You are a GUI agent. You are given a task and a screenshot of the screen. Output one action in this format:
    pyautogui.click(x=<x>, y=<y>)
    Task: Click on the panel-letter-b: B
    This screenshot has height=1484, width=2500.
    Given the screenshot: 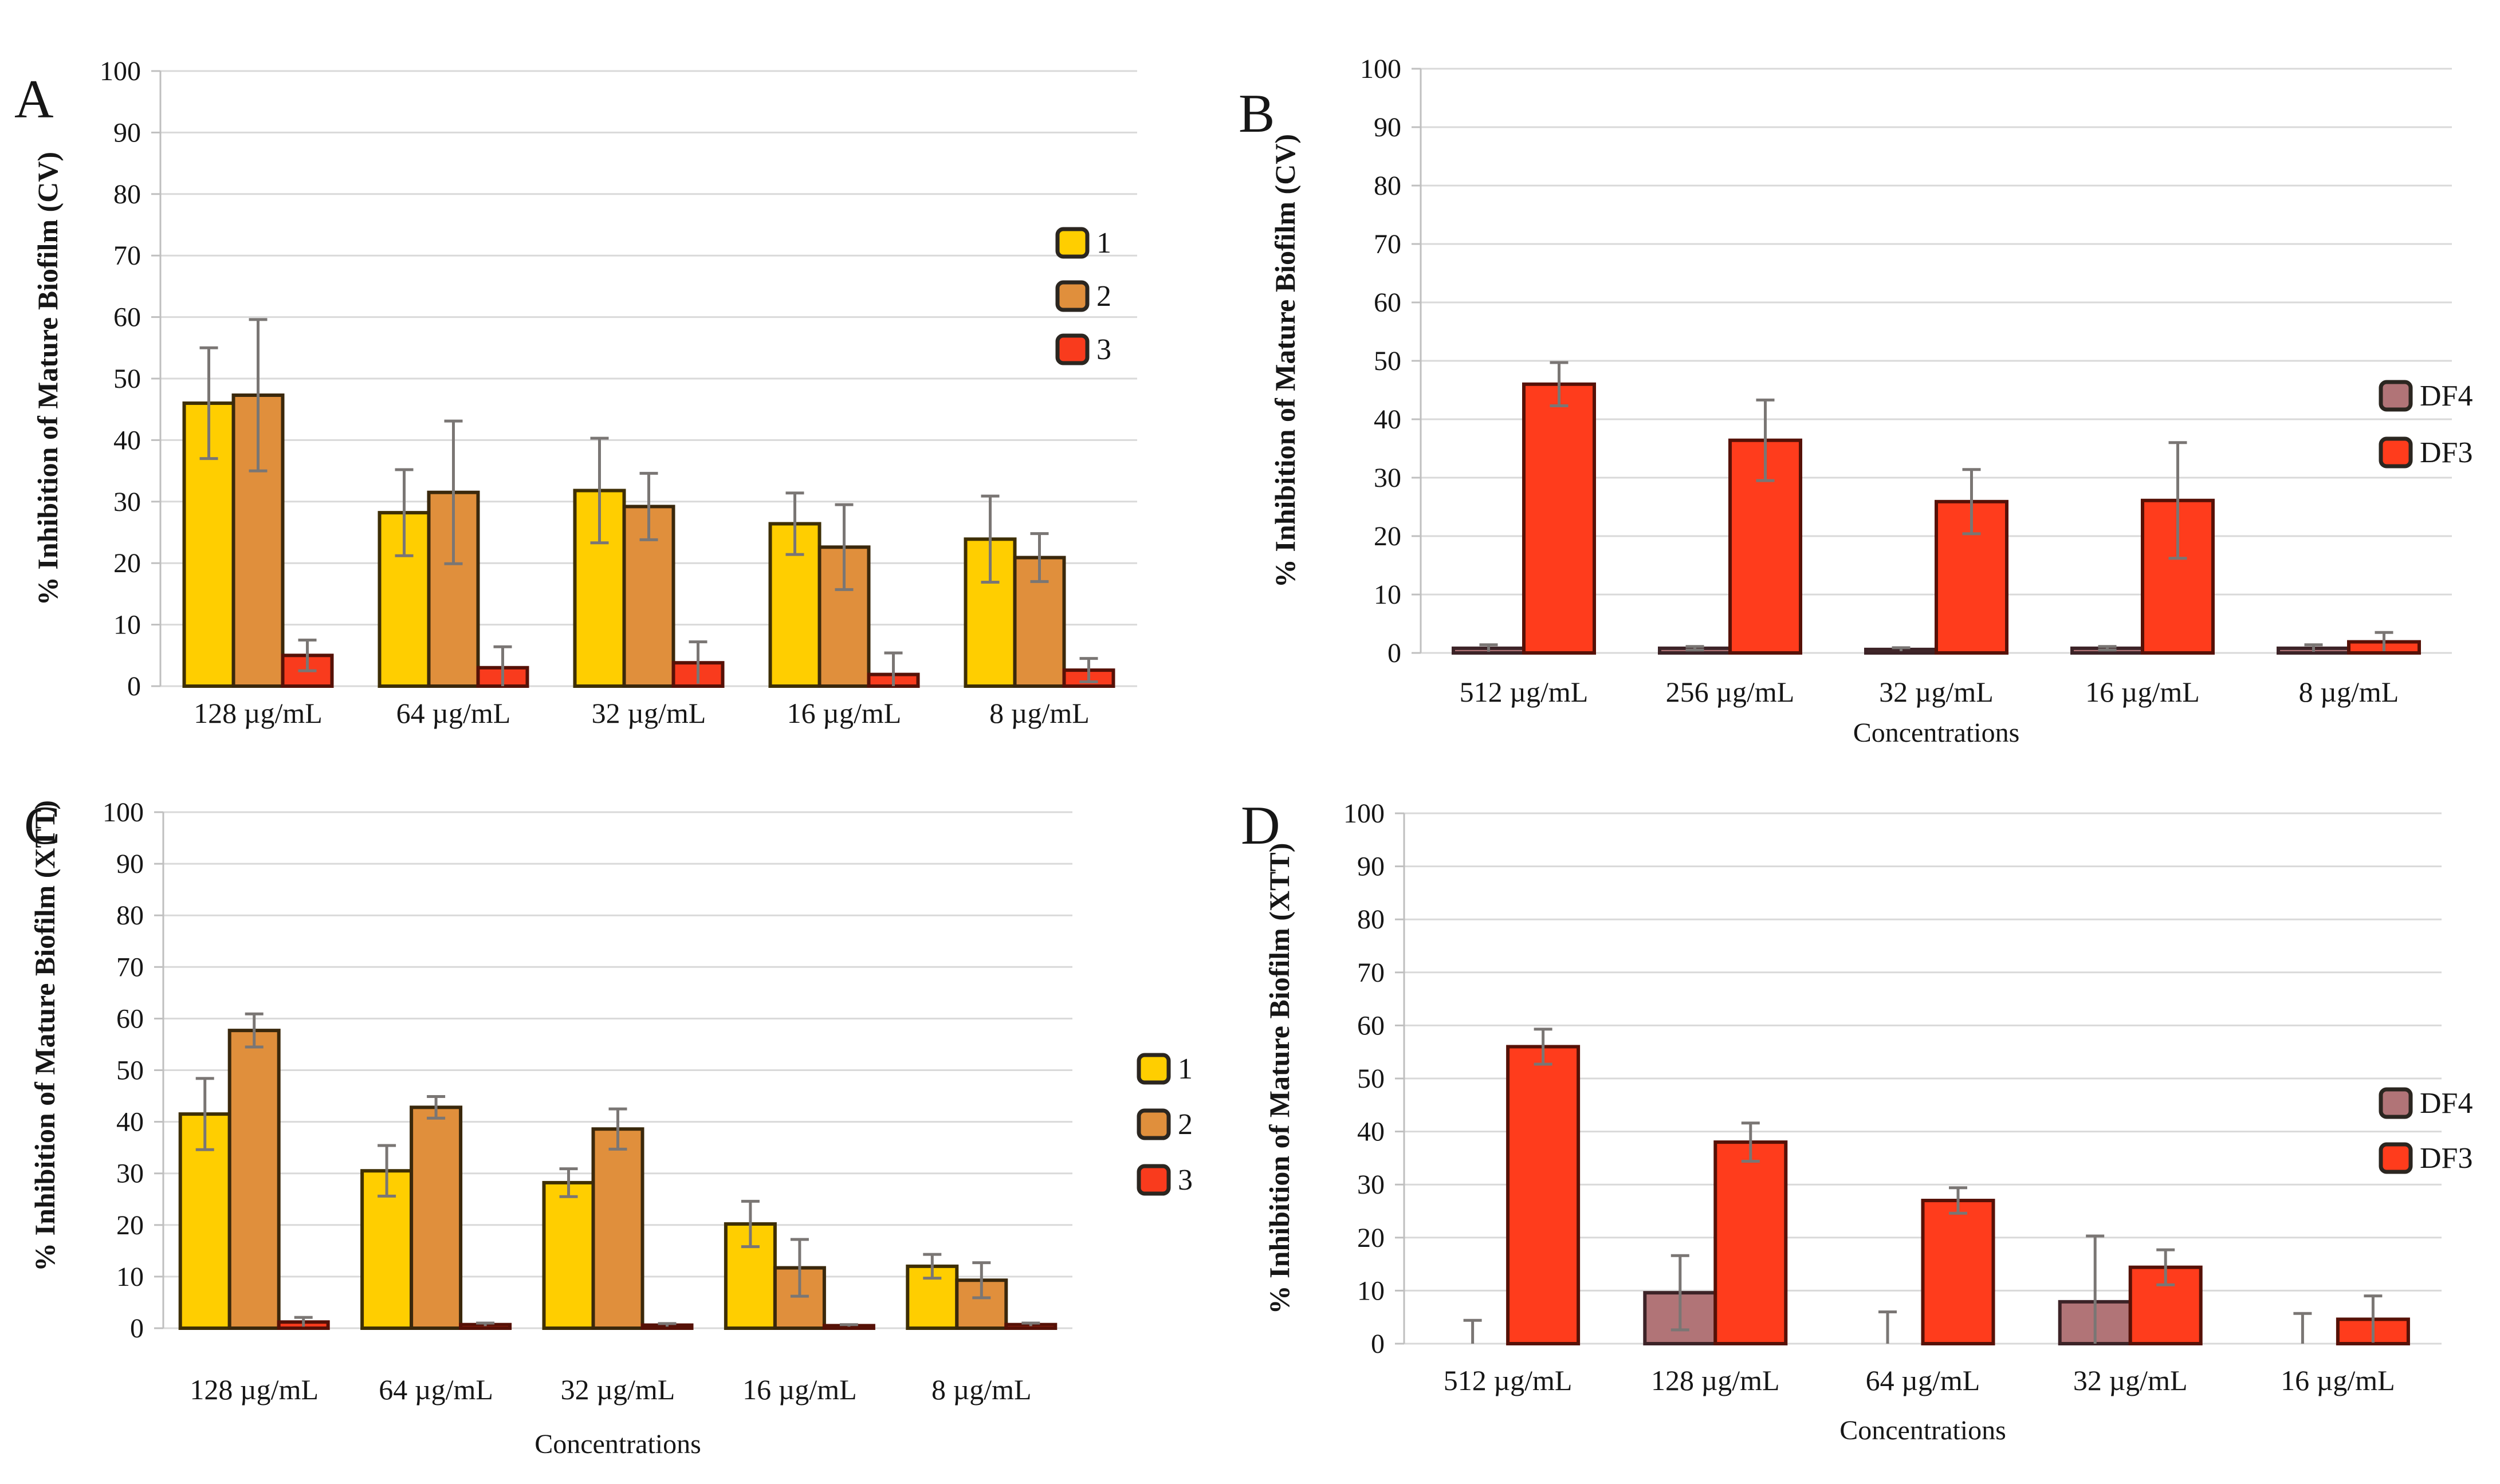 What is the action you would take?
    pyautogui.click(x=1257, y=114)
    